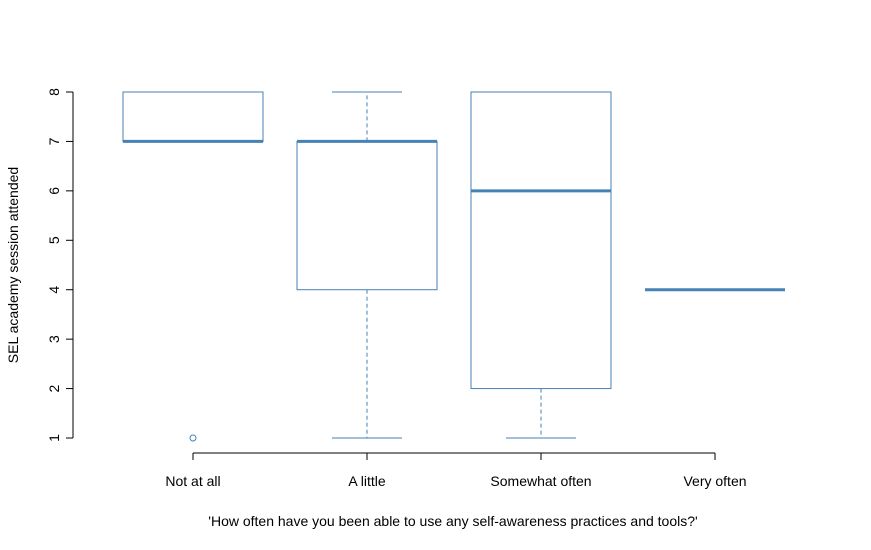  I want to click on y-tick-label: 7, so click(54, 141).